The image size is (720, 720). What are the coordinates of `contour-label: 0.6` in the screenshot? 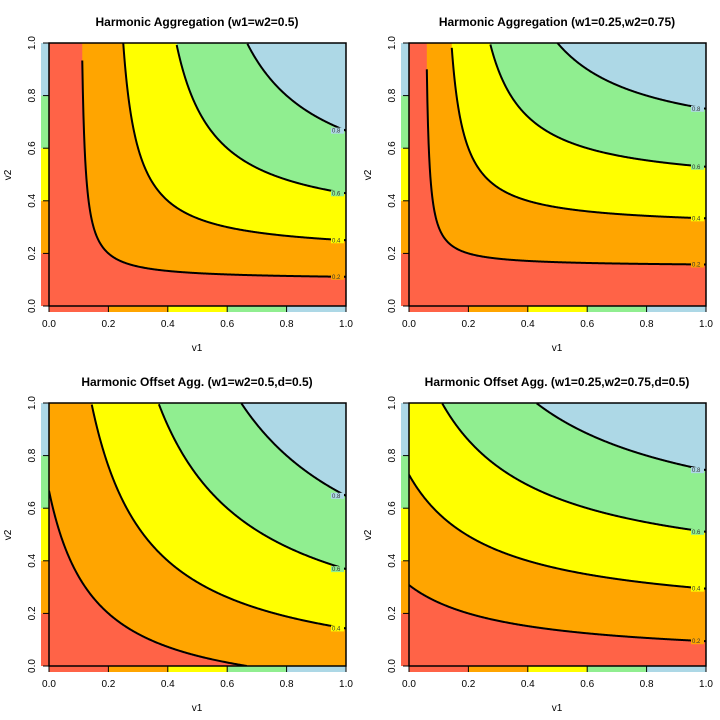 It's located at (336, 570).